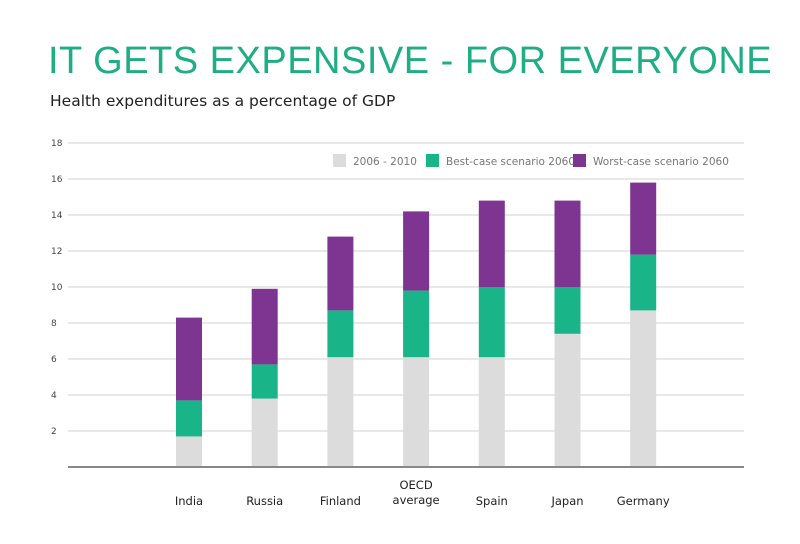 Image resolution: width=800 pixels, height=544 pixels. Describe the element at coordinates (264, 501) in the screenshot. I see `x-tick-label: Russia` at that location.